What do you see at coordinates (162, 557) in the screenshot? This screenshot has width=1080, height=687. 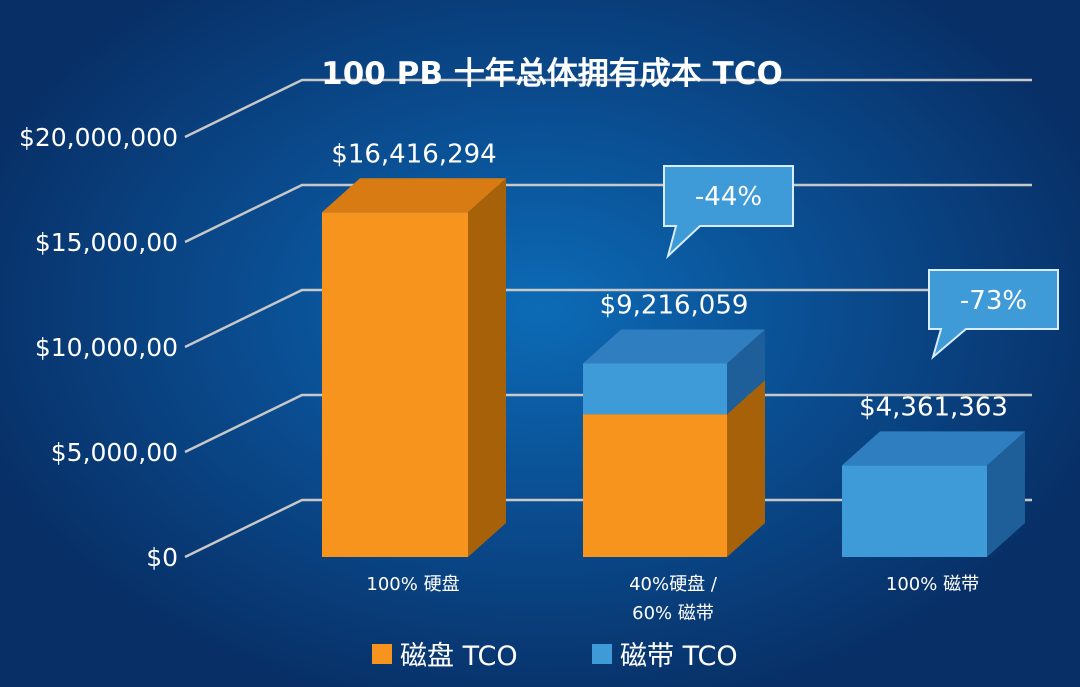 I see `y-tick-label: $0` at bounding box center [162, 557].